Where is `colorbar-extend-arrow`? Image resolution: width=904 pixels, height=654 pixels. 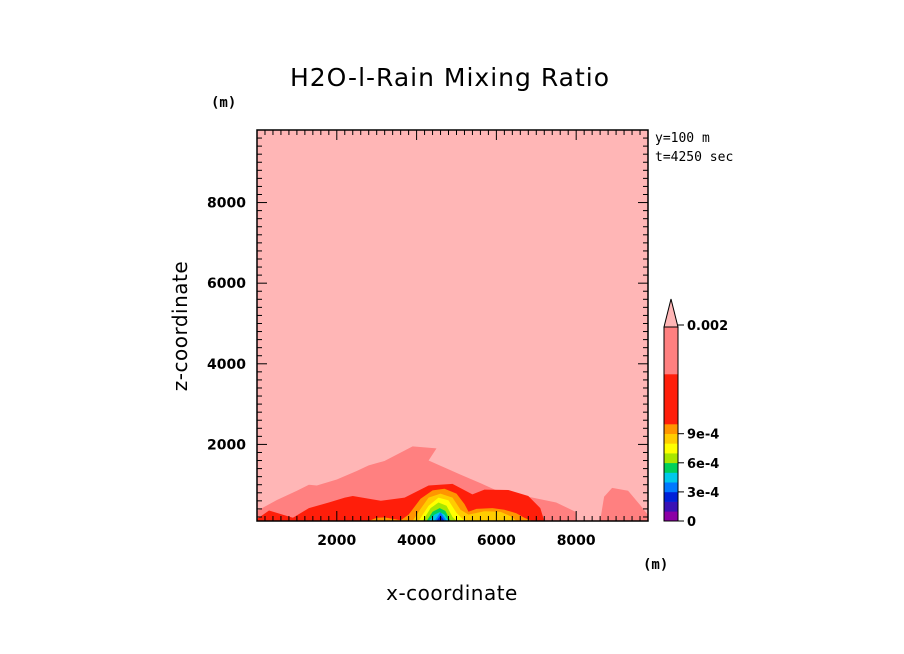
colorbar-extend-arrow is located at coordinates (671, 313).